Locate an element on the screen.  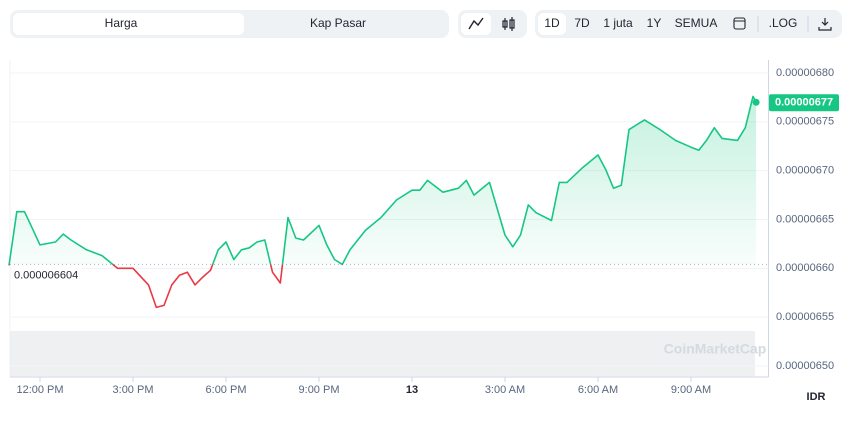
calendar-icon is located at coordinates (739, 23).